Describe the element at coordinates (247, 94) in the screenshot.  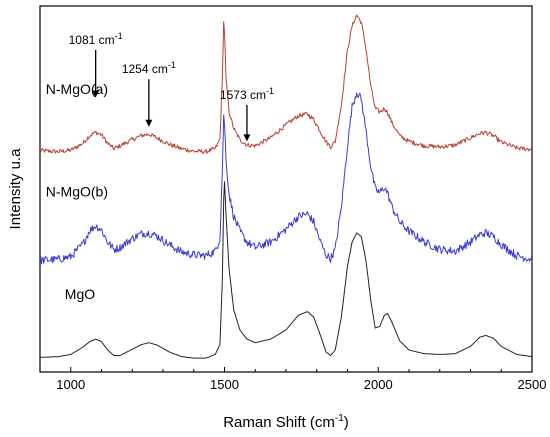
I see `annotation-label: 1573 cm-1` at that location.